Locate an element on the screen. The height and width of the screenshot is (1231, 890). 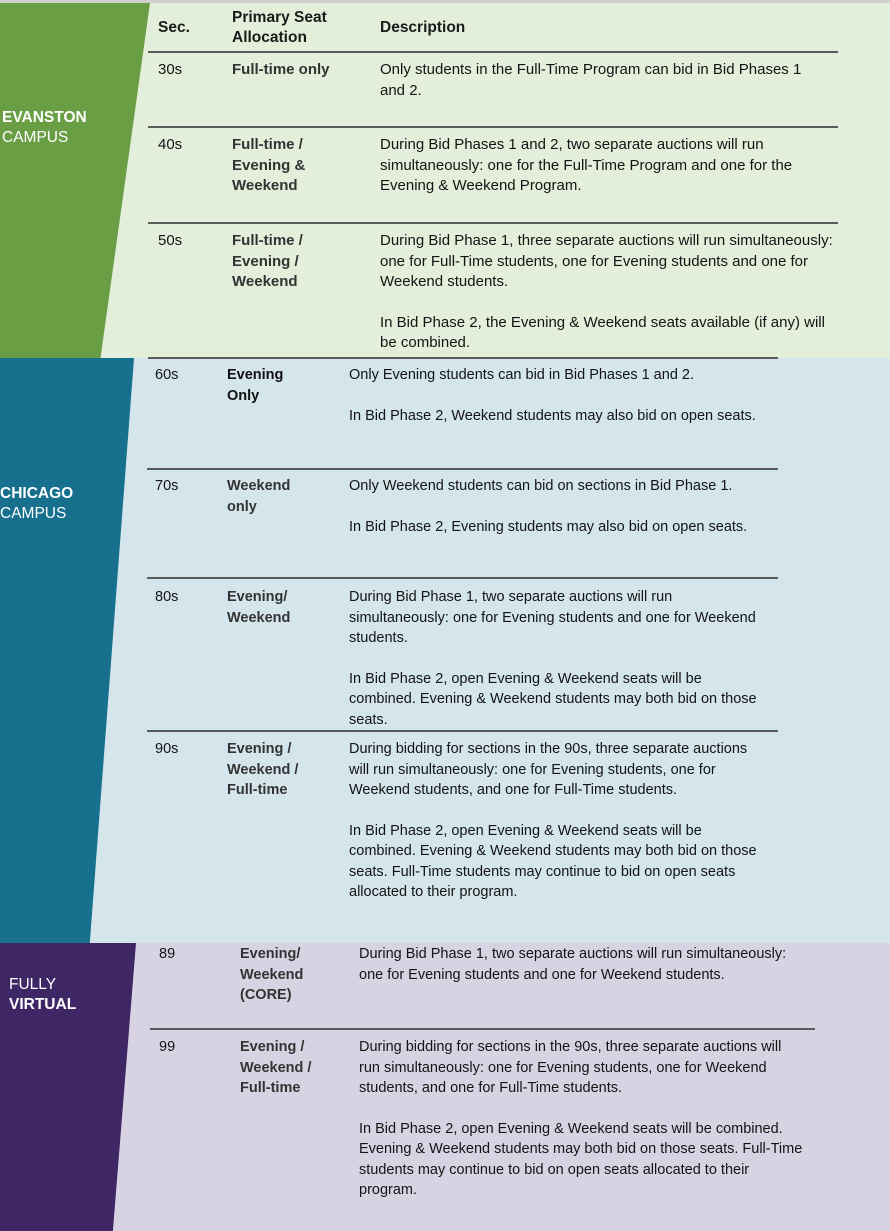
section-code: 40s is located at coordinates (170, 144).